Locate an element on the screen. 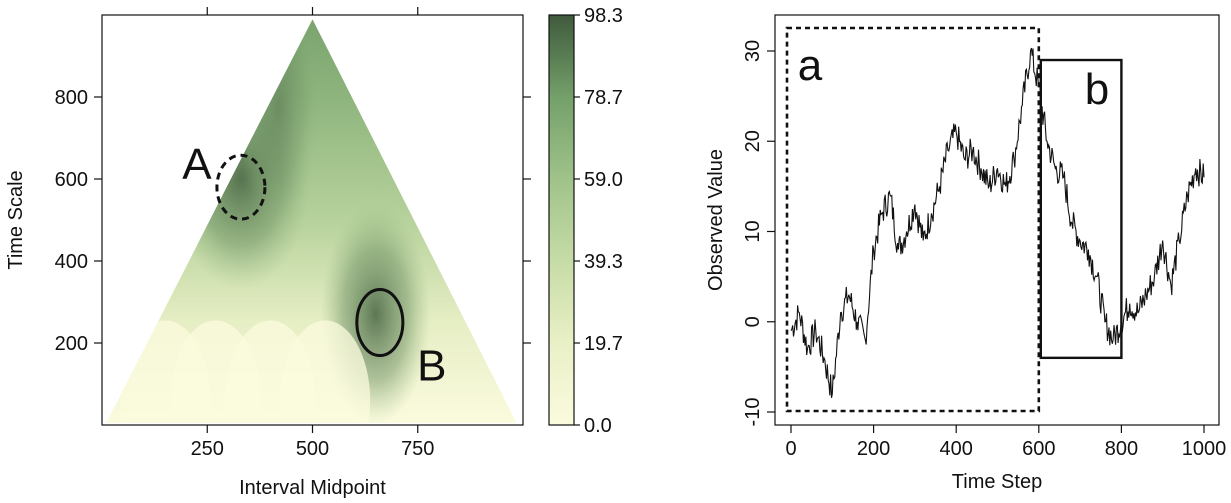  colorbar-tick-label: 19.7 is located at coordinates (603, 344).